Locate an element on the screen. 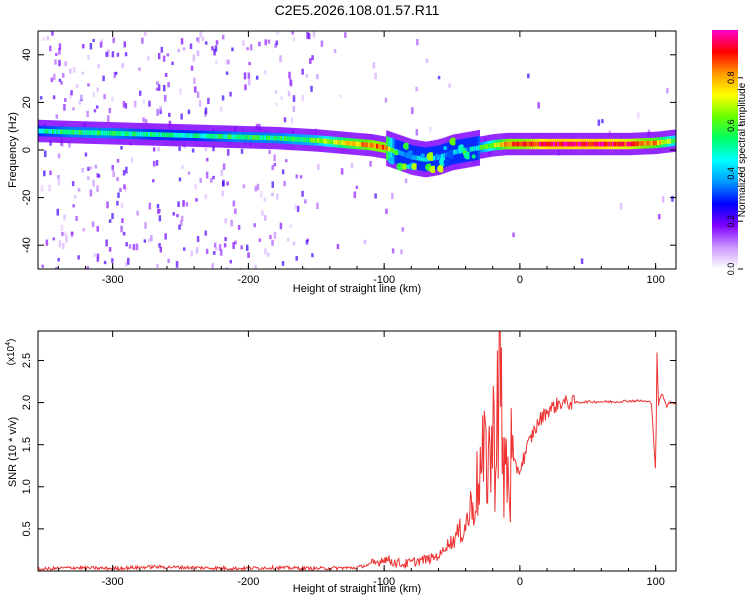 This screenshot has width=750, height=600. y-tick-label: 1.5 is located at coordinates (27, 444).